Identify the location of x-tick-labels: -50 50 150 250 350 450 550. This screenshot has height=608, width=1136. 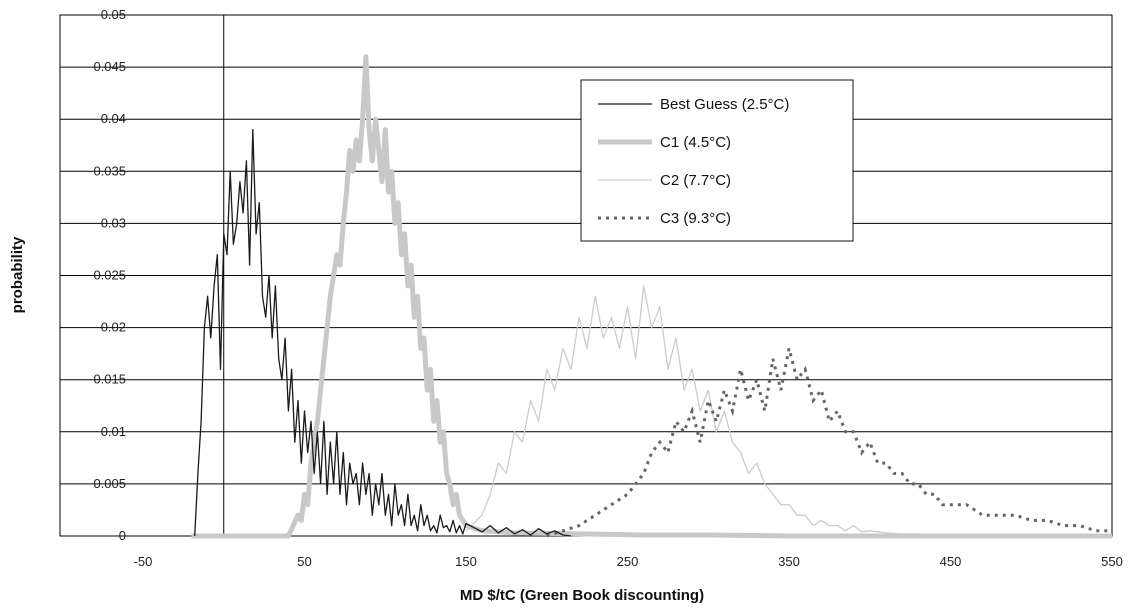
(628, 561).